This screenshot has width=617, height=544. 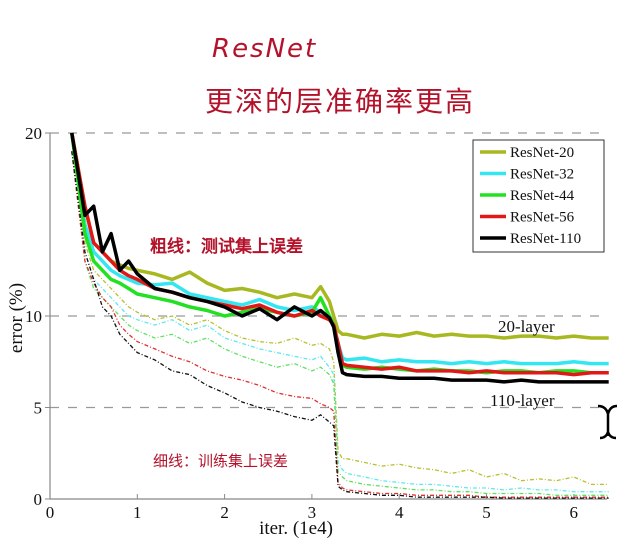 What do you see at coordinates (545, 239) in the screenshot?
I see `legend-label: ResNet-110` at bounding box center [545, 239].